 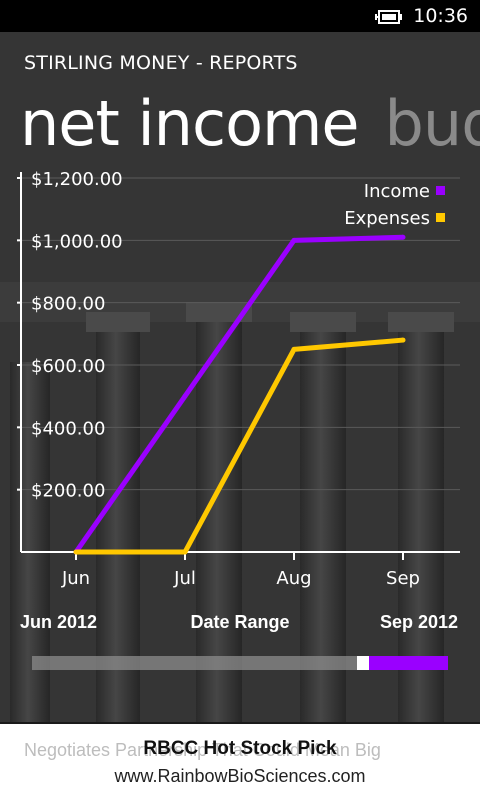 What do you see at coordinates (68, 366) in the screenshot?
I see `y-tick-label: $600.00` at bounding box center [68, 366].